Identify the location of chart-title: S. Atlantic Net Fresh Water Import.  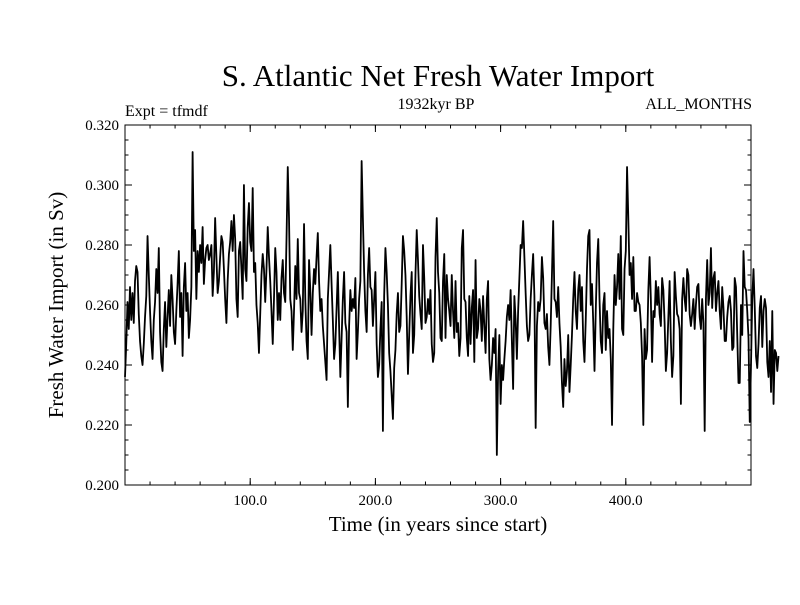
(438, 75).